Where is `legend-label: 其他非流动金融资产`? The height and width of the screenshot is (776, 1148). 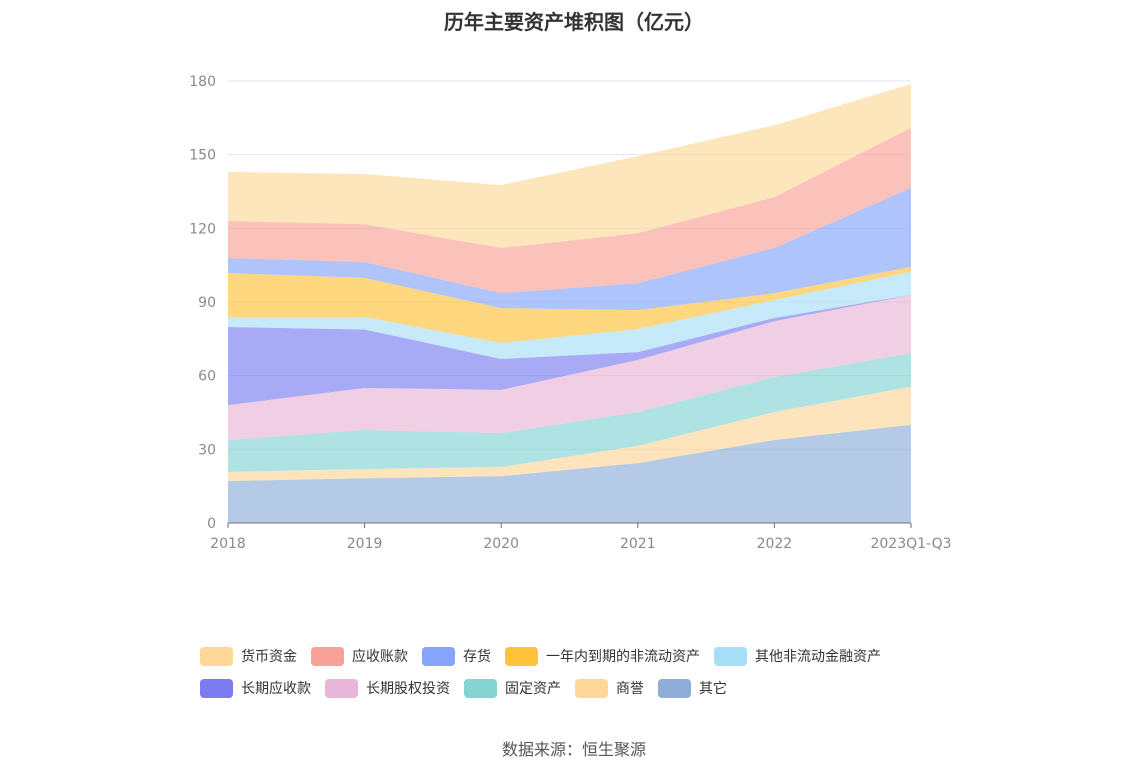
legend-label: 其他非流动金融资产 is located at coordinates (818, 657).